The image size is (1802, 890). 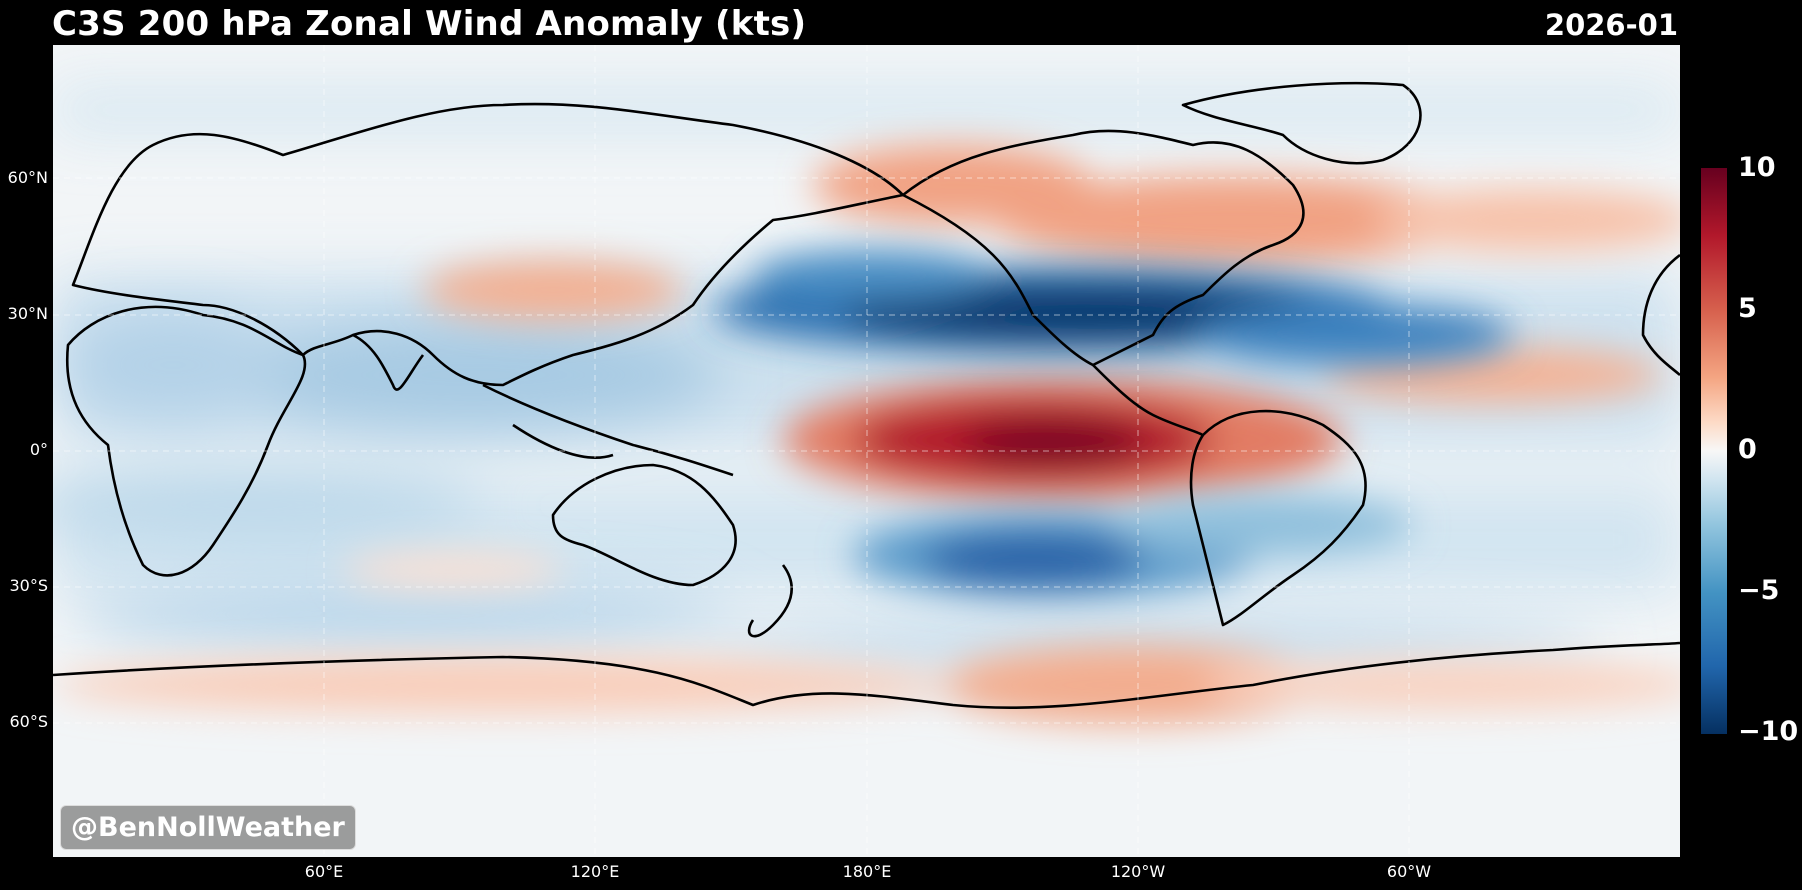 What do you see at coordinates (28, 585) in the screenshot?
I see `lat-label-30s: 30°S` at bounding box center [28, 585].